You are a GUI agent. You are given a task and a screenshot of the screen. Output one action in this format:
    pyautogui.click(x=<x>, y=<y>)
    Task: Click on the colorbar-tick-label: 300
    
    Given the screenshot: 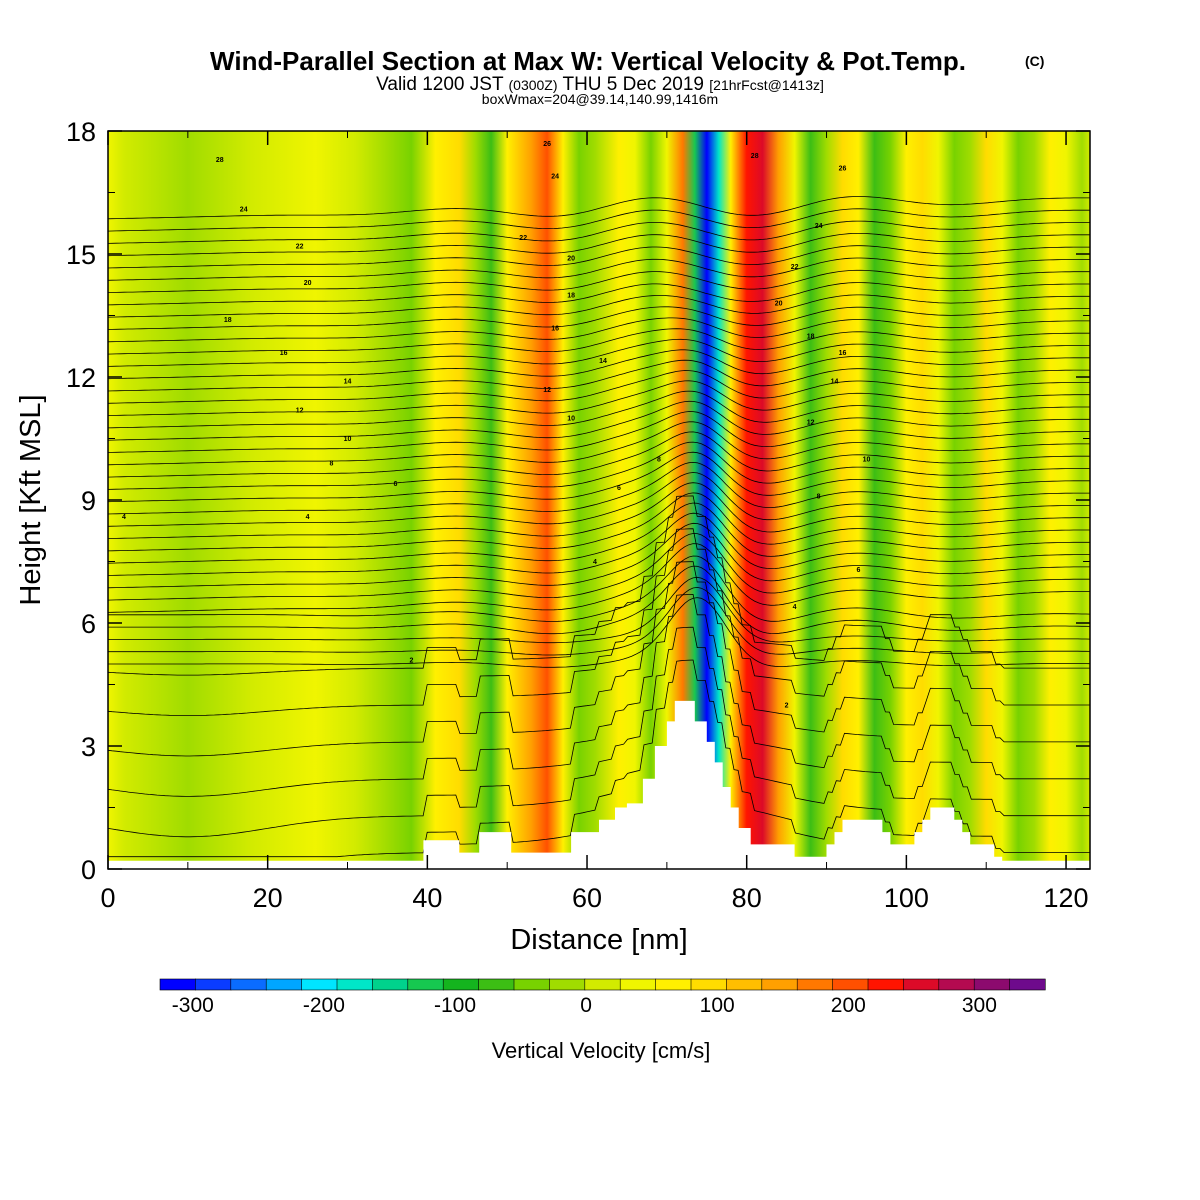 What is the action you would take?
    pyautogui.click(x=979, y=1005)
    